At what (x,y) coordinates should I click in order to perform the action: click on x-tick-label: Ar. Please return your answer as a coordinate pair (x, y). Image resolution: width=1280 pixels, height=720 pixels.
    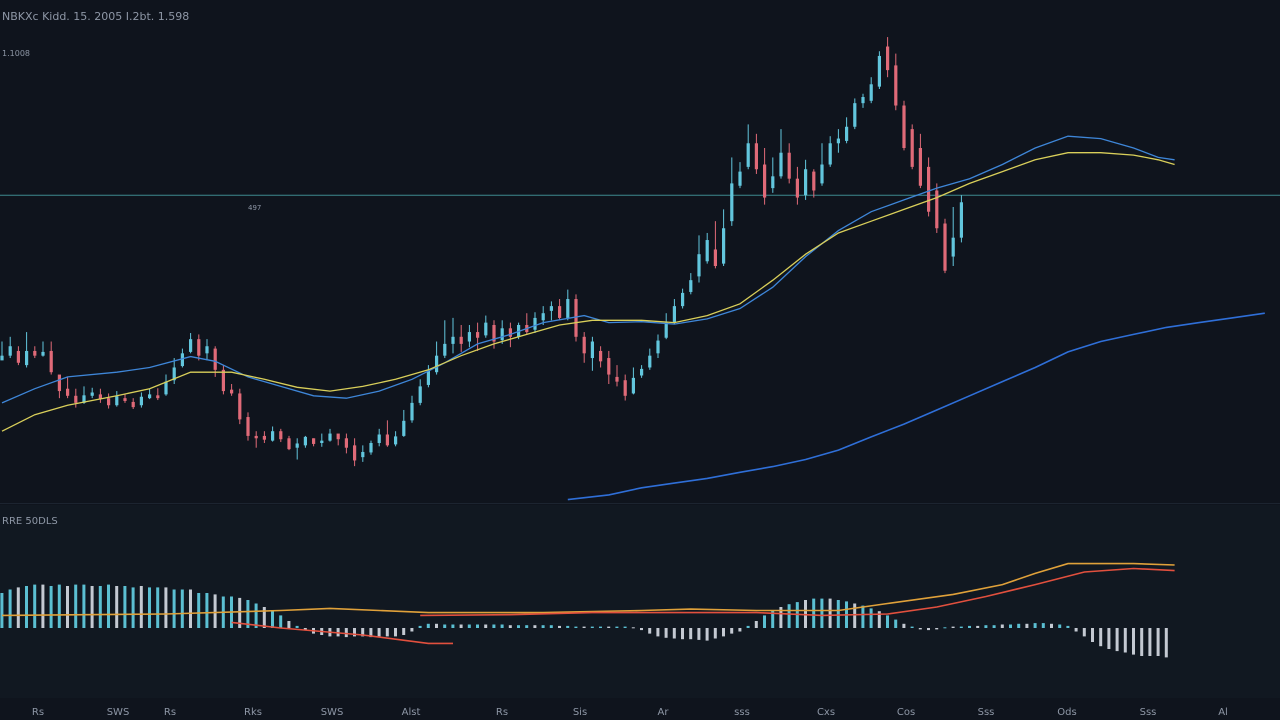
    Looking at the image, I should click on (664, 712).